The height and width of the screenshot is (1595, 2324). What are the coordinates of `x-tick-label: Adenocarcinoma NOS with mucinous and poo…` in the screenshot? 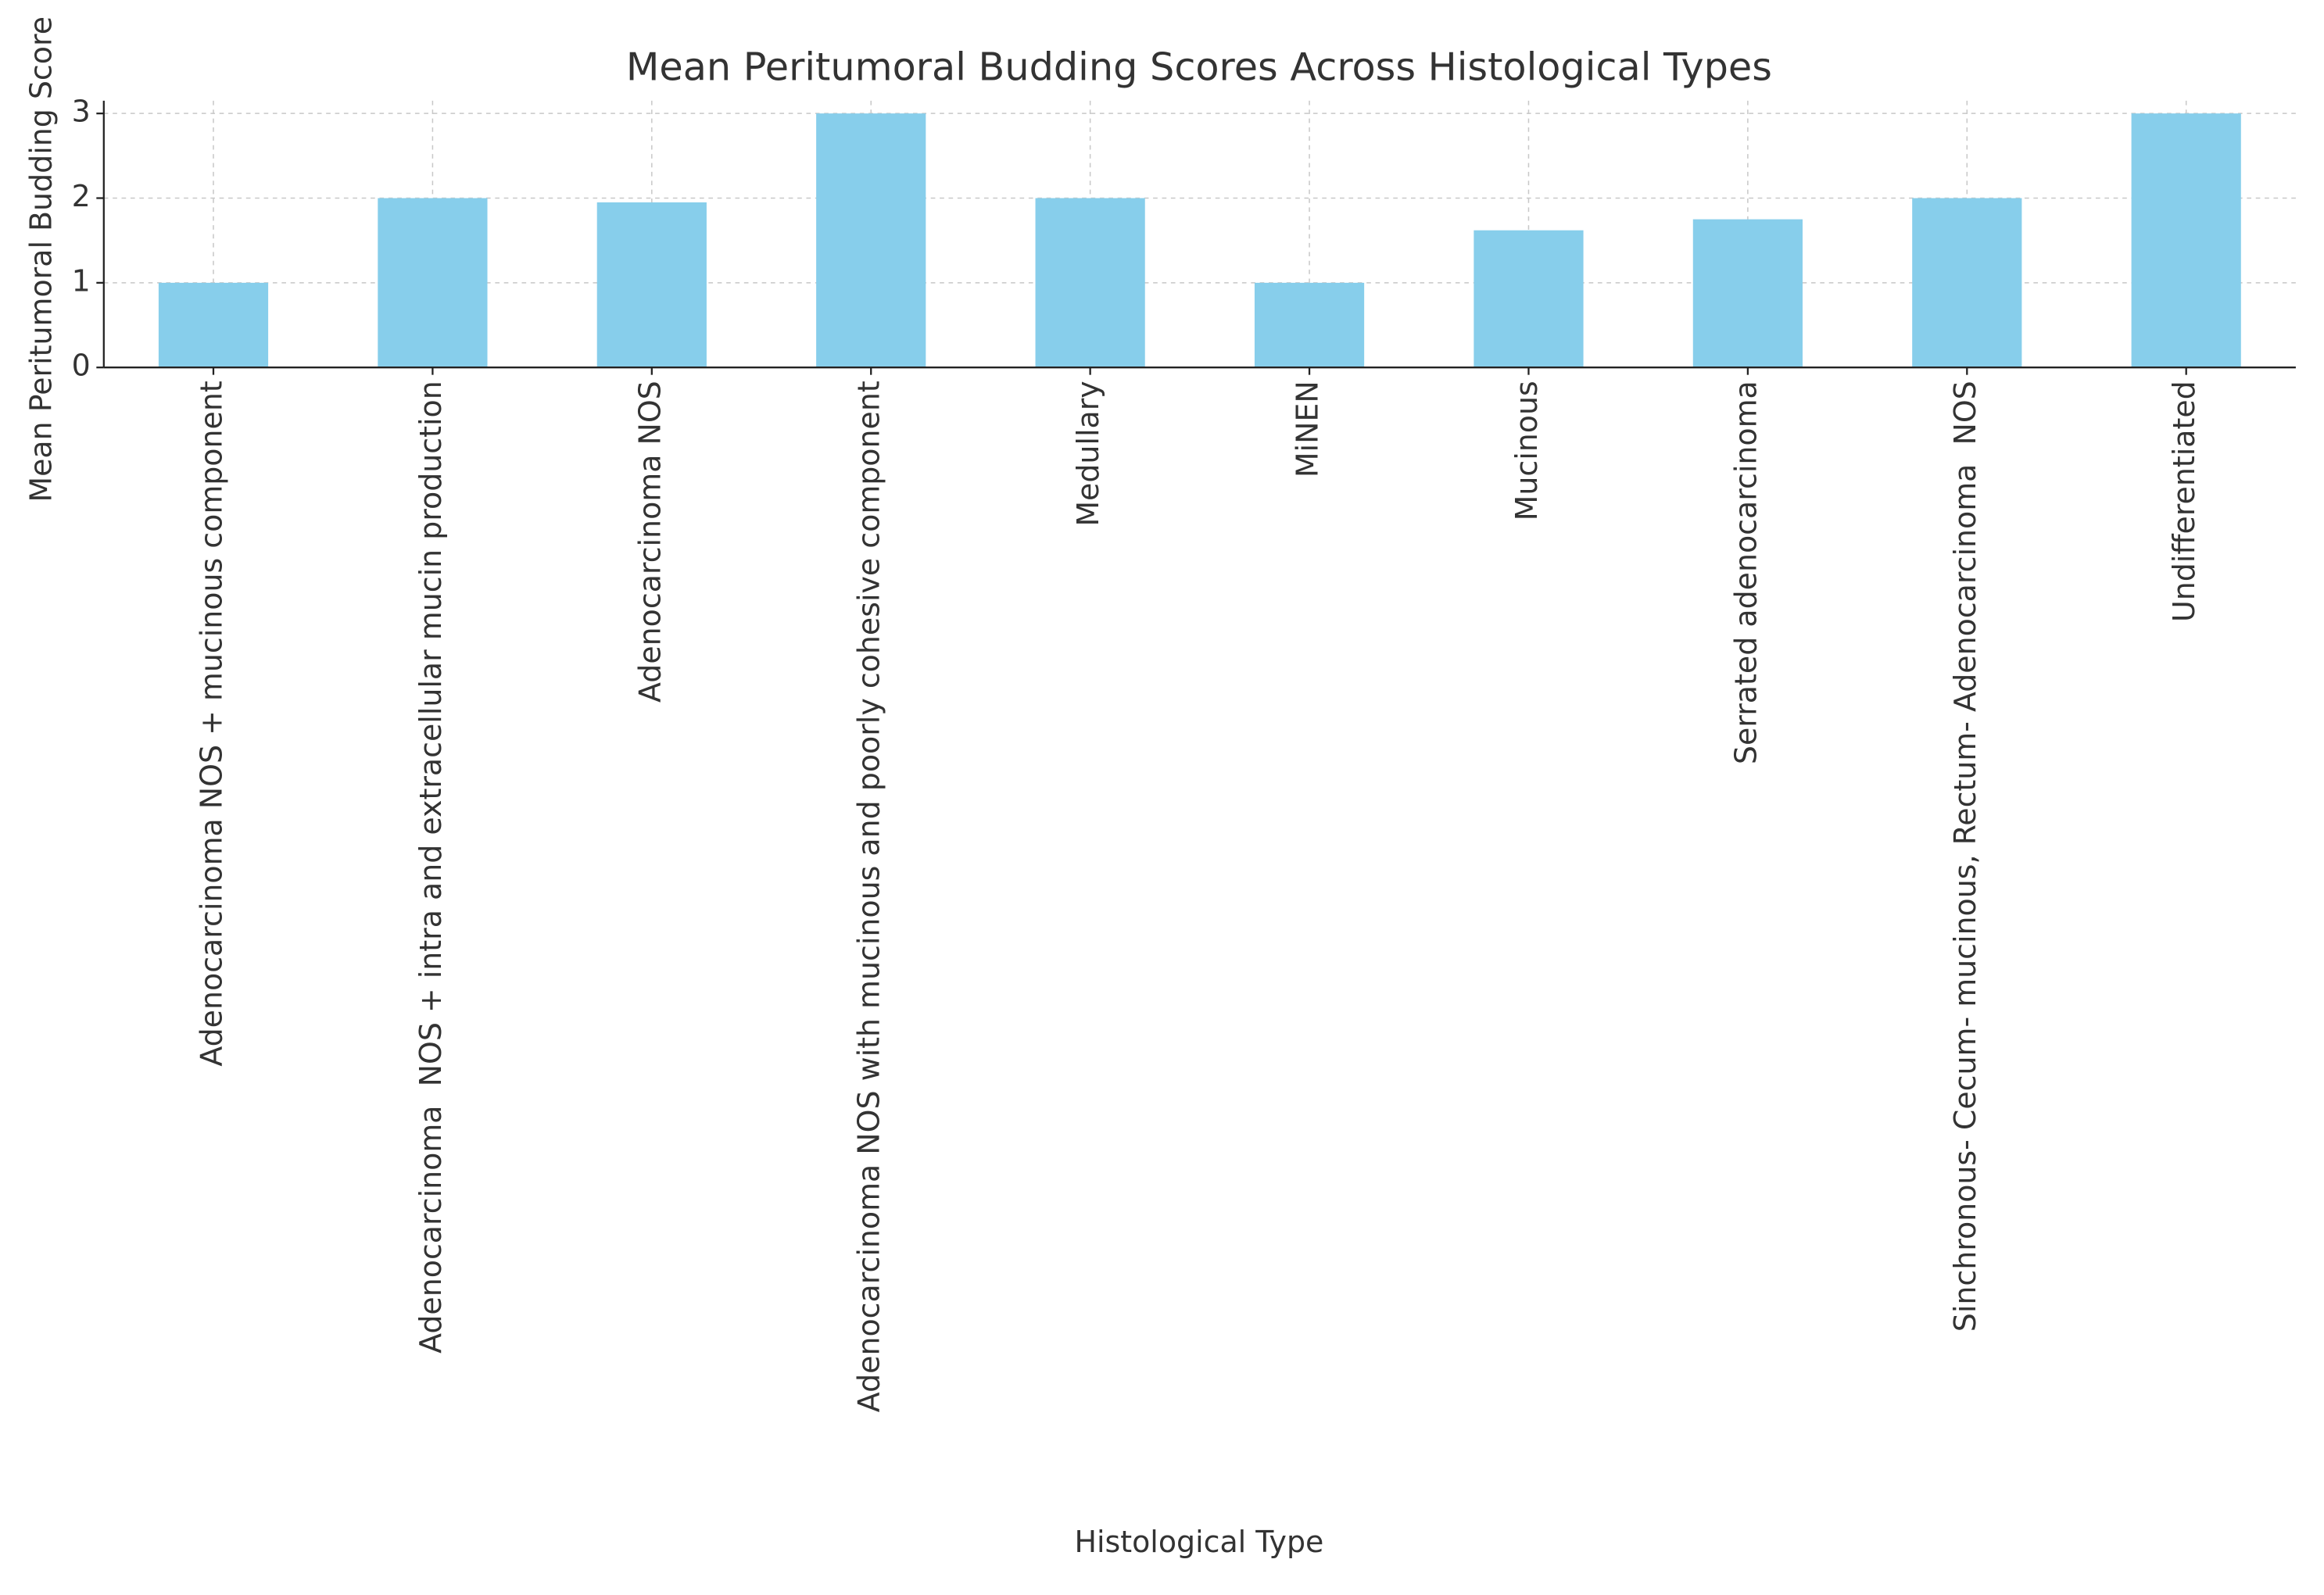 It's located at (869, 896).